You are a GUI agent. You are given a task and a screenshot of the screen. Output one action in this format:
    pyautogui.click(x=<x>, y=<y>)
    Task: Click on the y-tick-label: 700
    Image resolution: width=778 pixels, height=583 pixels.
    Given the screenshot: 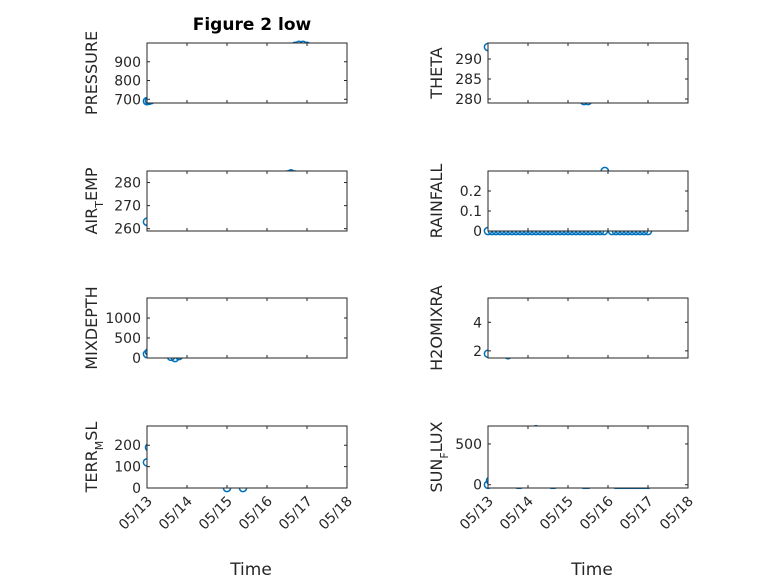 What is the action you would take?
    pyautogui.click(x=127, y=100)
    